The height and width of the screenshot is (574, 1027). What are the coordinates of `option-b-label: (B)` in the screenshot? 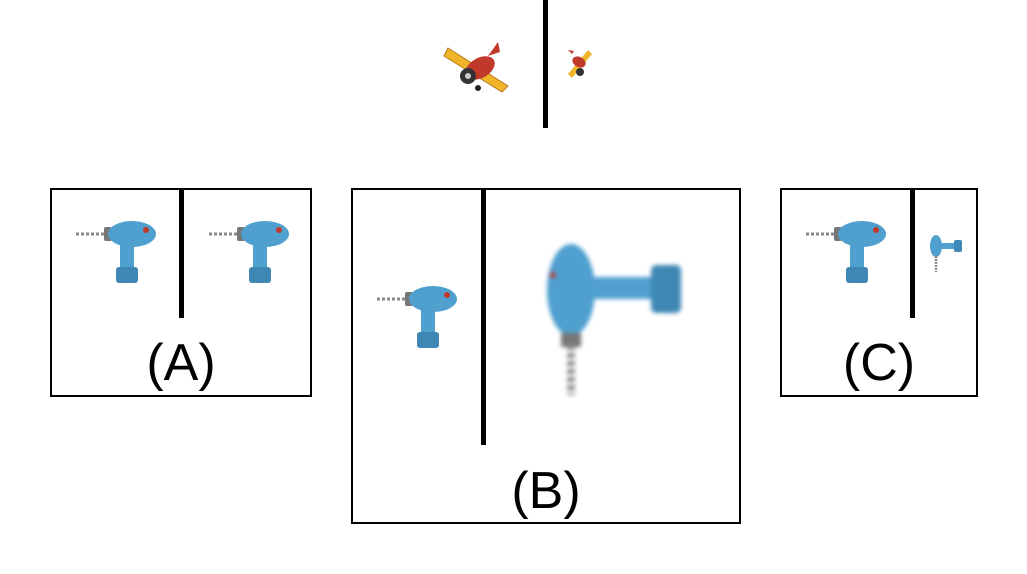 It's located at (546, 491).